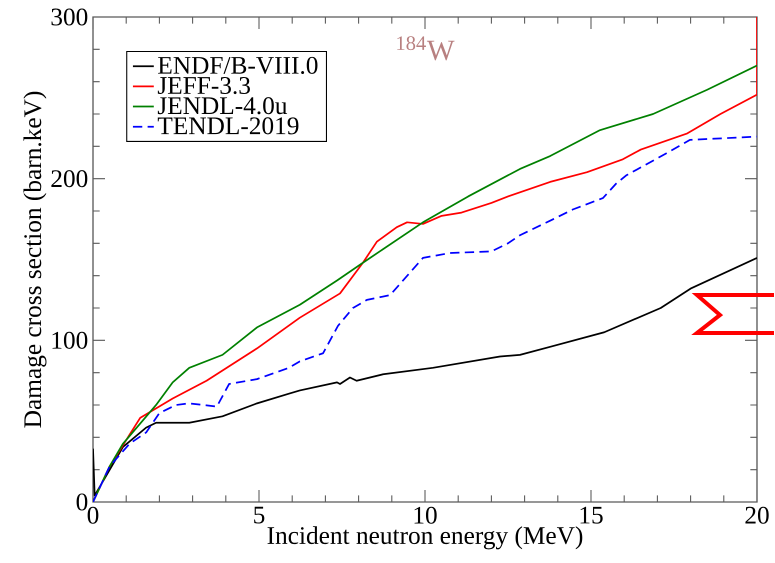 The image size is (775, 563). Describe the element at coordinates (757, 515) in the screenshot. I see `x-tick-label: 20` at that location.